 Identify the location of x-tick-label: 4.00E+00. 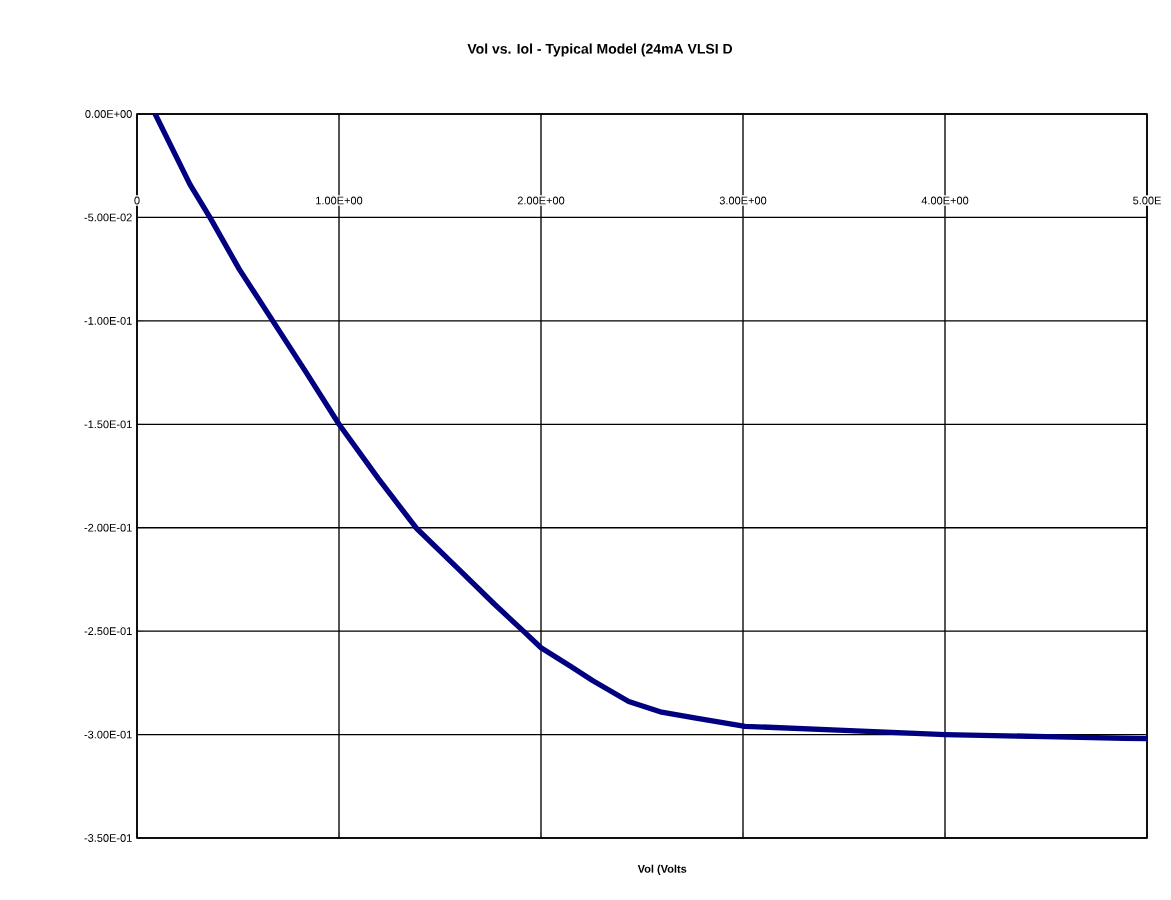
(945, 200).